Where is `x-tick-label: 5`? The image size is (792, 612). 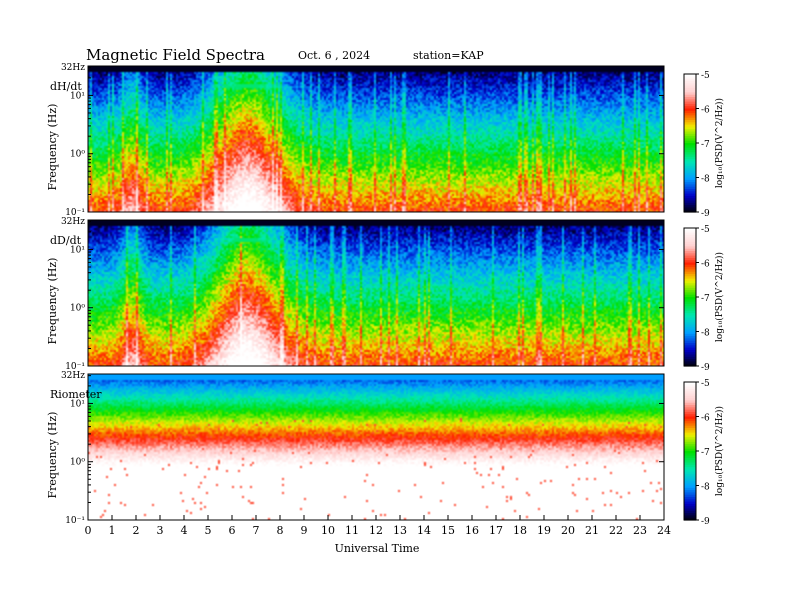
x-tick-label: 5 is located at coordinates (208, 530).